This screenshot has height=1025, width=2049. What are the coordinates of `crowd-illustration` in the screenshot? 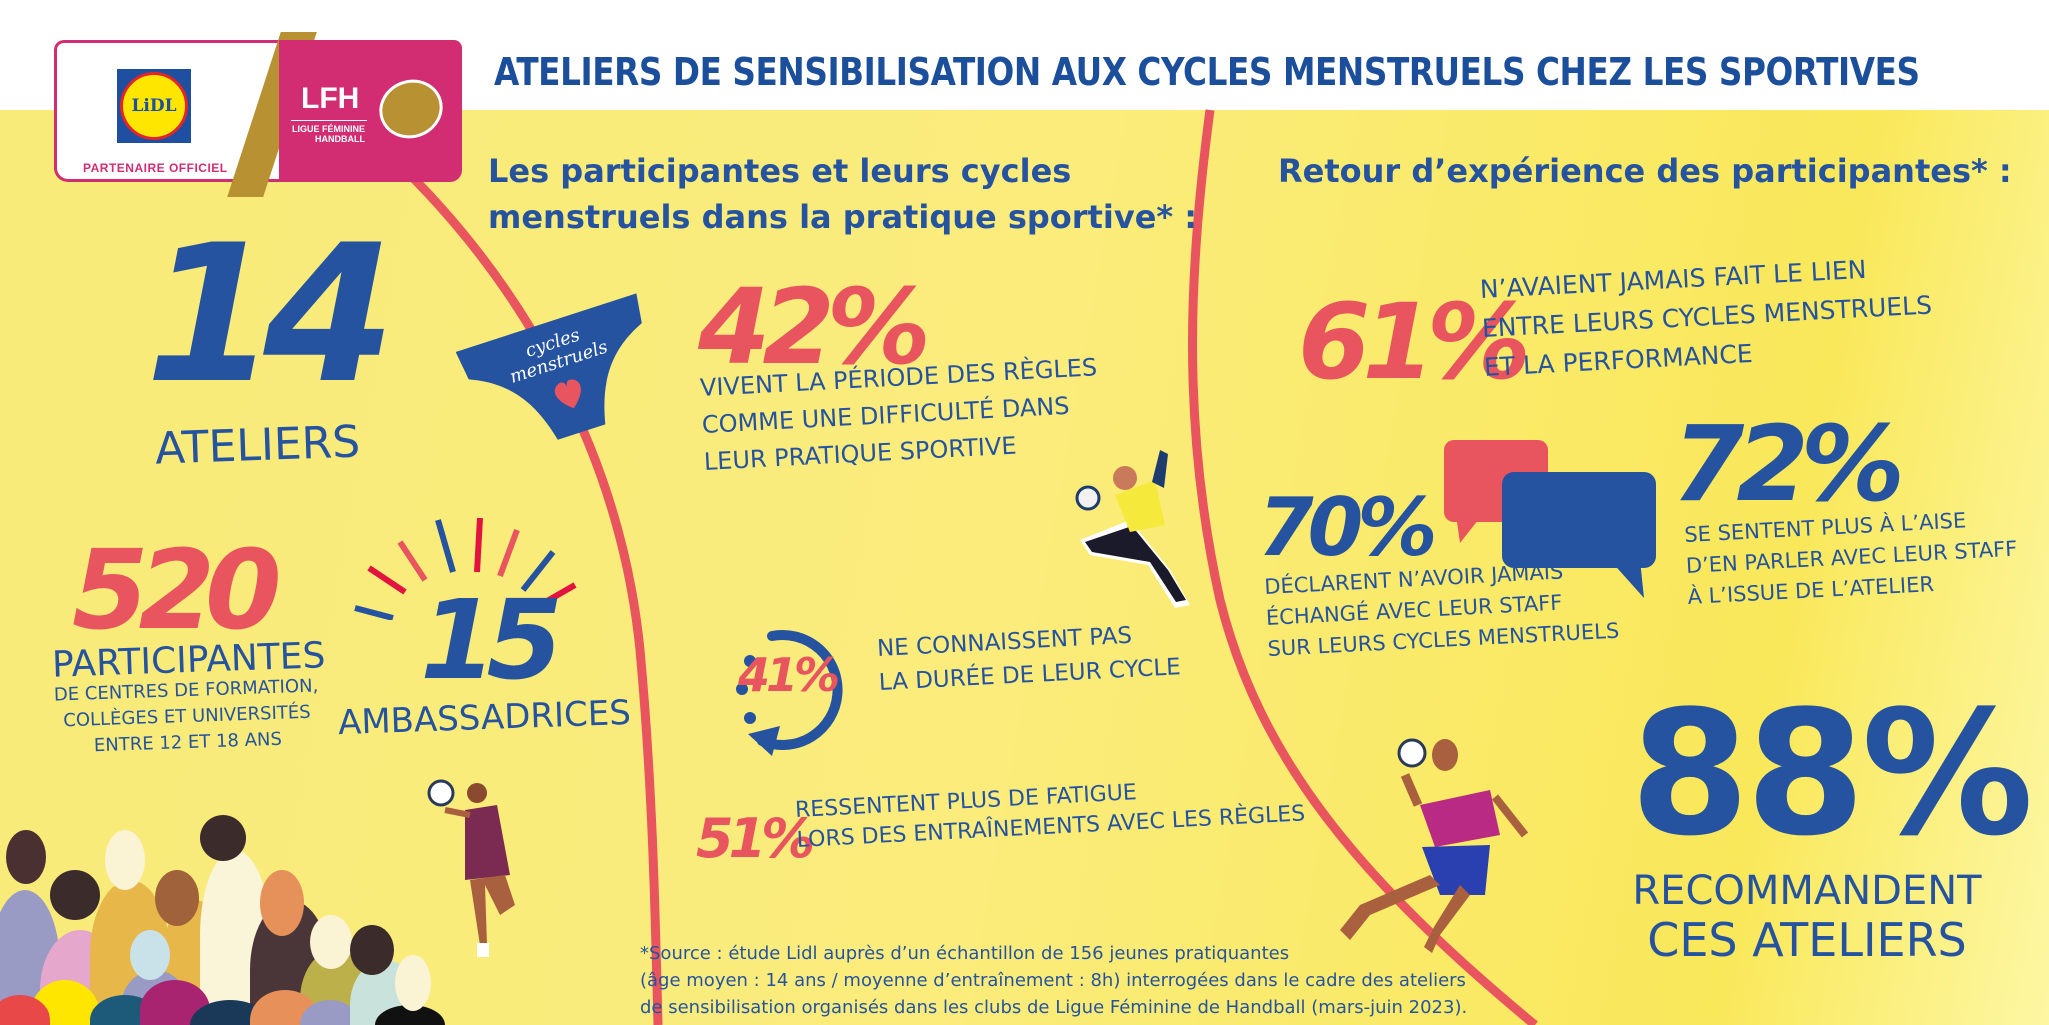 It's located at (235, 907).